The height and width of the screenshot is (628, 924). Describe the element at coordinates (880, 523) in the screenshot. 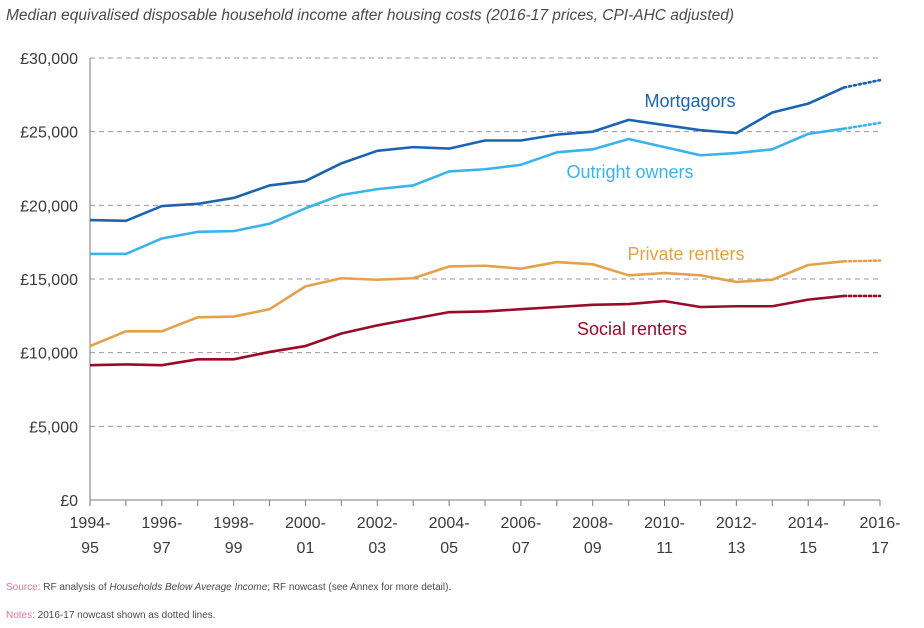

I see `x-tick-label: 2016-` at that location.